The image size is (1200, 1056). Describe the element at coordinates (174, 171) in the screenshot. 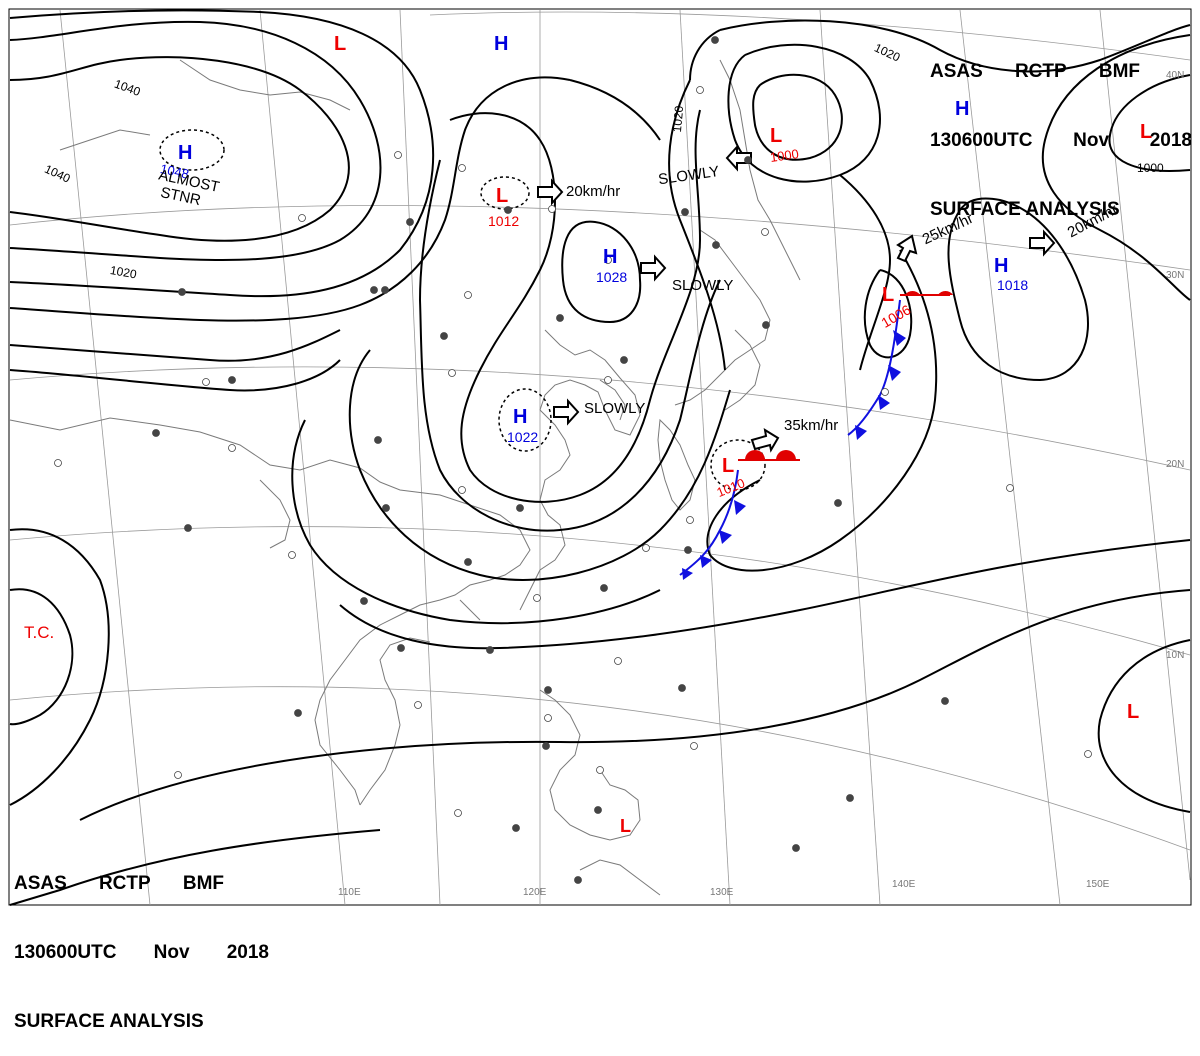

I see `high-center-value: 1048` at that location.